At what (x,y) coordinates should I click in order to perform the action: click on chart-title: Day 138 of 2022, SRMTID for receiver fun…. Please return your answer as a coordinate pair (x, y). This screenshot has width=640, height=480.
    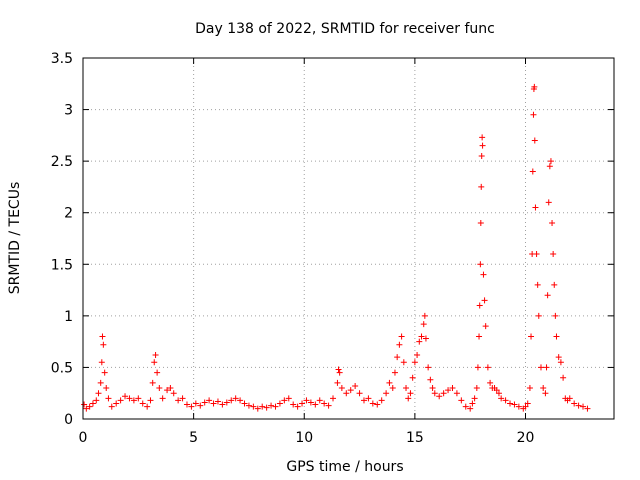
    Looking at the image, I should click on (345, 29).